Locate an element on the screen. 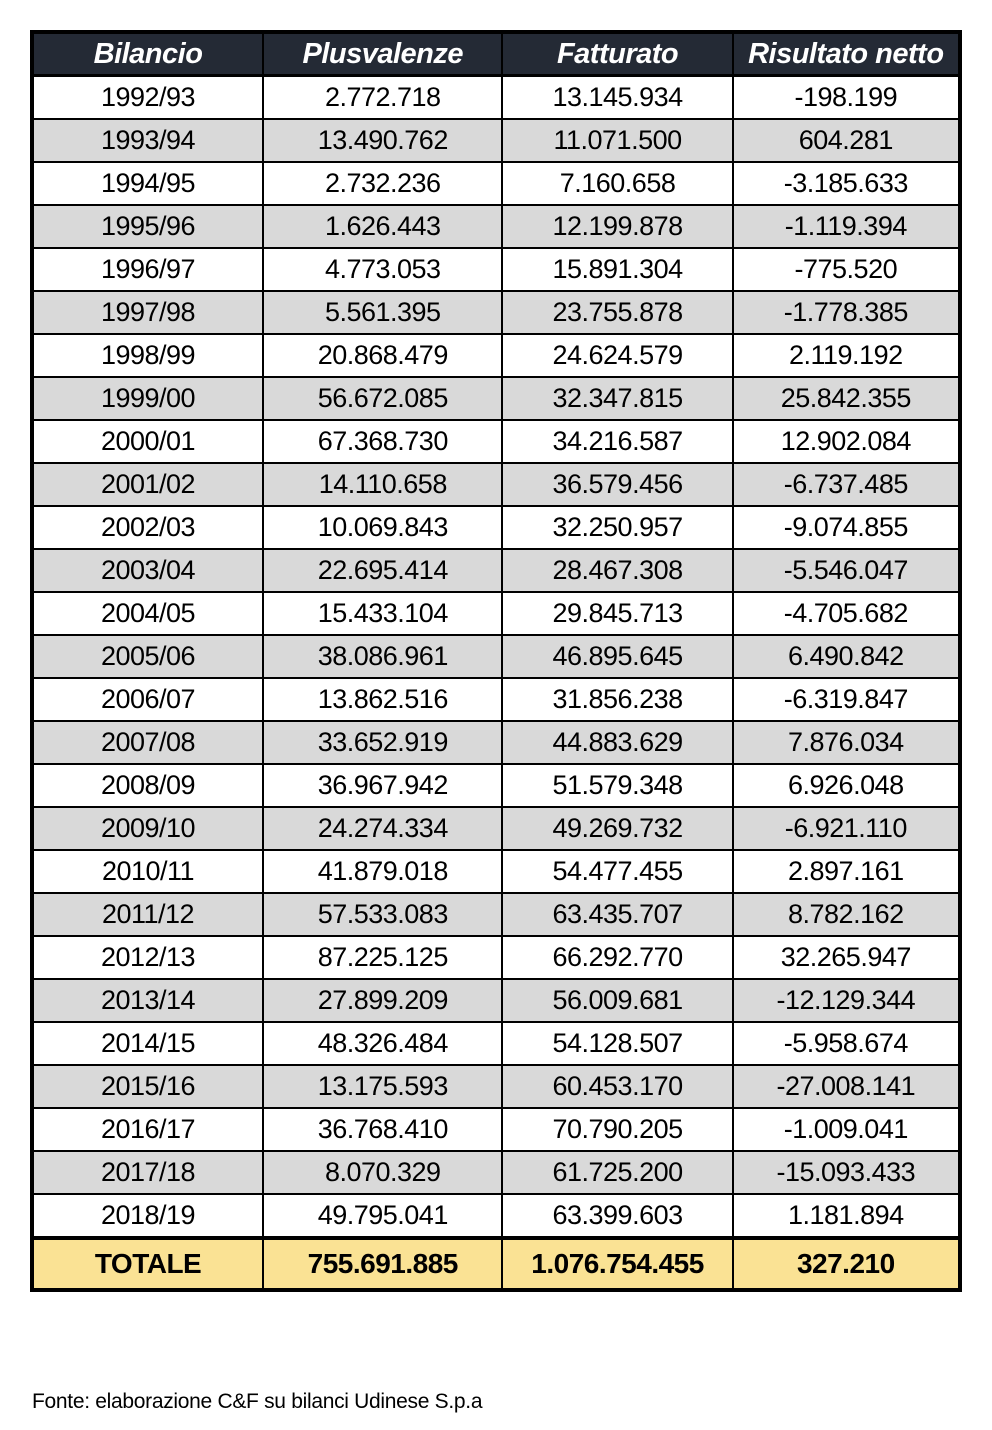 The width and height of the screenshot is (992, 1430). cell-value: 13.175.593 is located at coordinates (383, 1086).